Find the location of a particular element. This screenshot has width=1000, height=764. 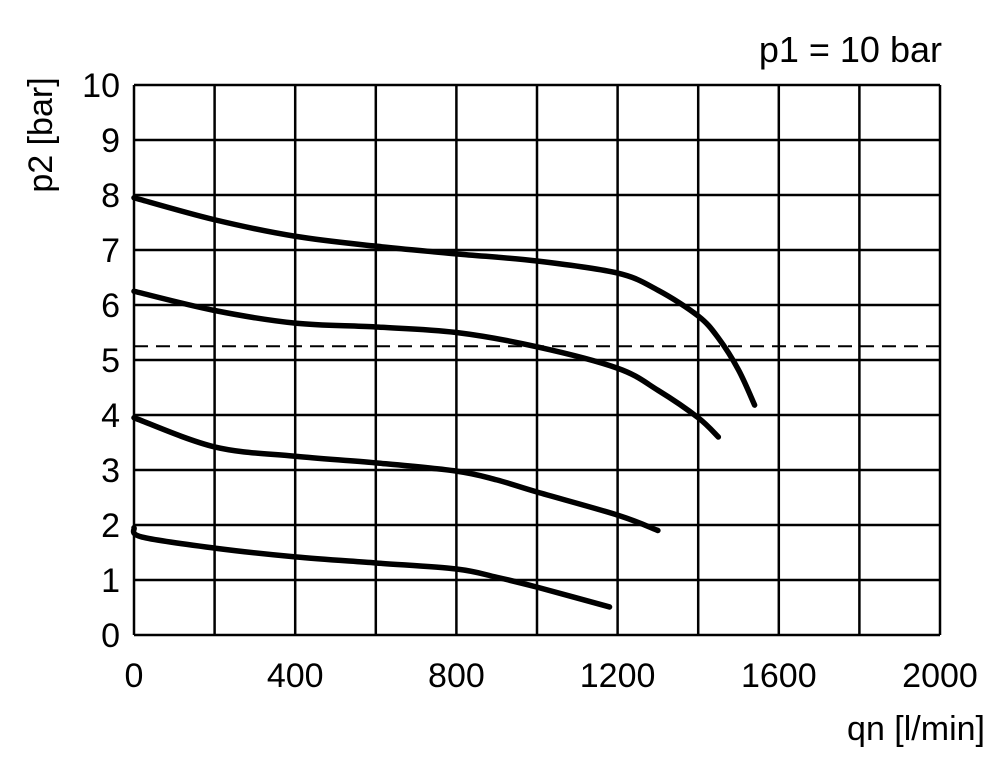

y-tick-label: 7 is located at coordinates (110, 251).